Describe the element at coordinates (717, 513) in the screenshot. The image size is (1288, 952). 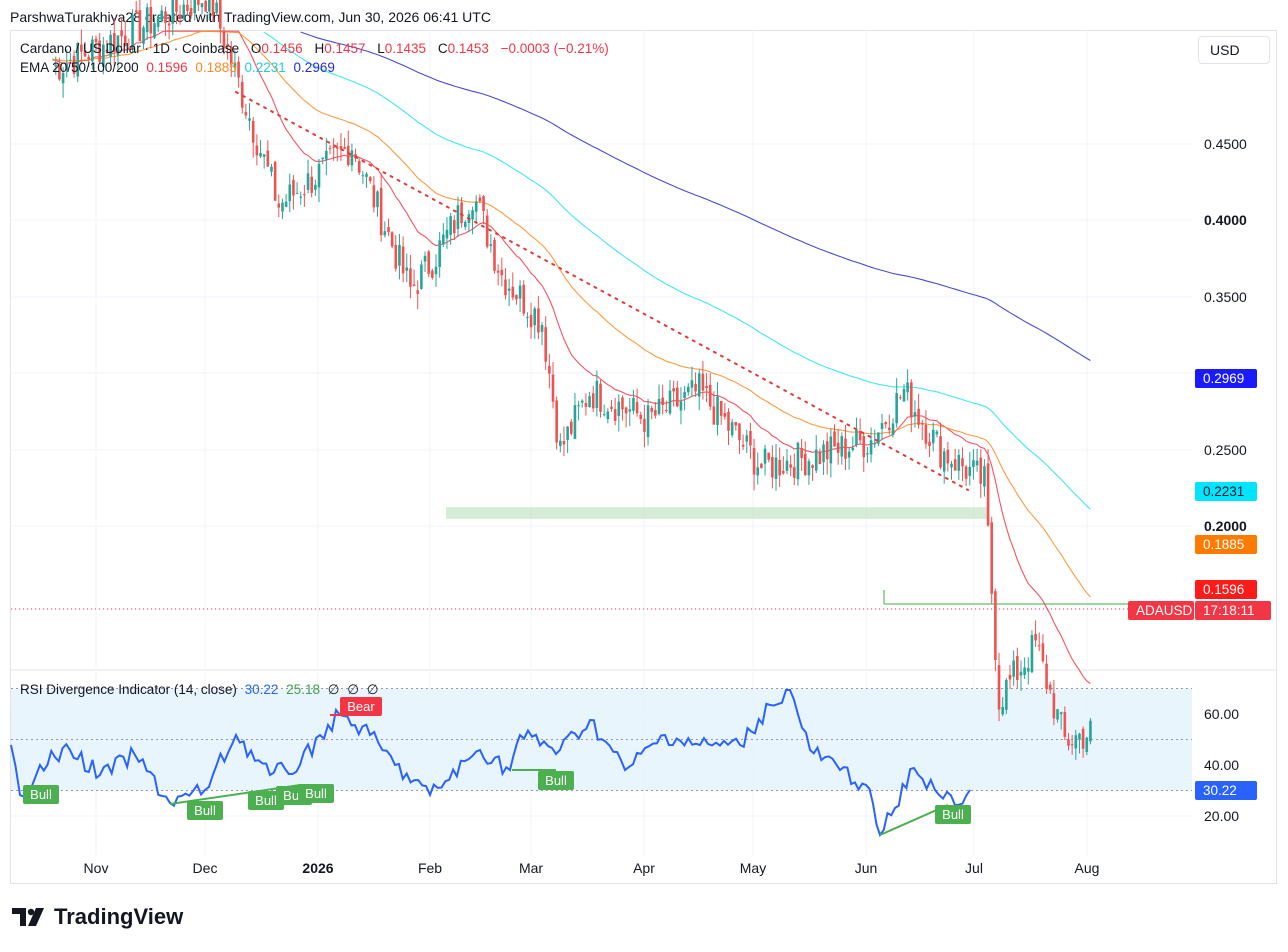
I see `support-zone-rect` at that location.